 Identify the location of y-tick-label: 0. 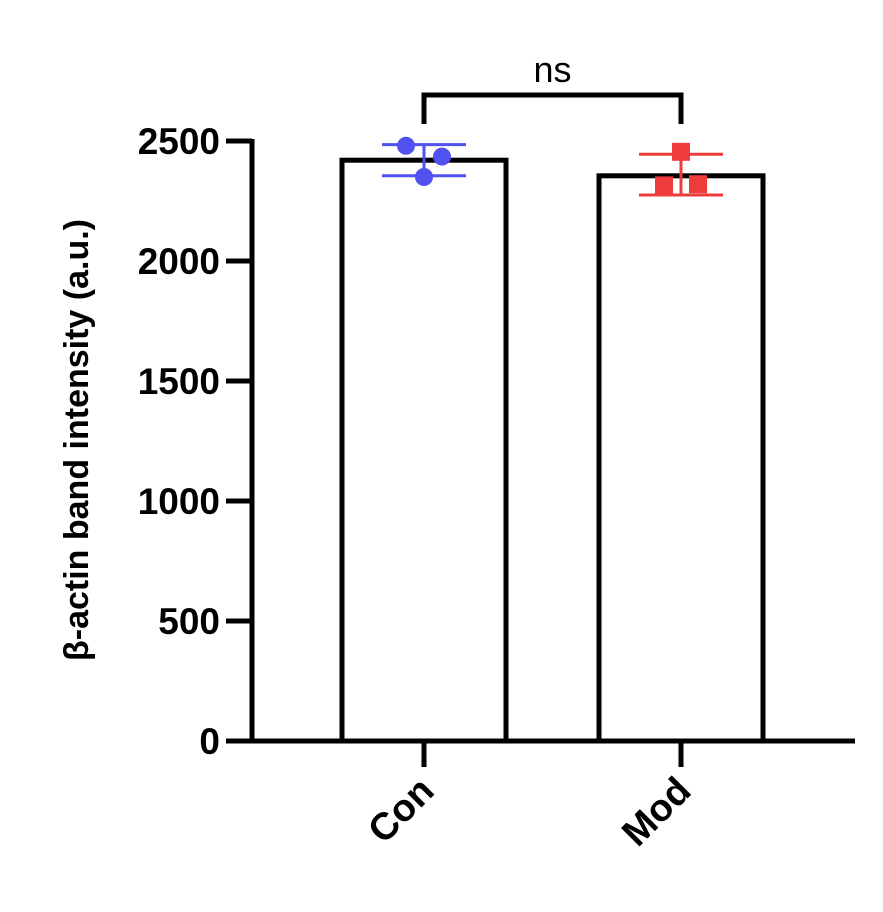
(209, 741).